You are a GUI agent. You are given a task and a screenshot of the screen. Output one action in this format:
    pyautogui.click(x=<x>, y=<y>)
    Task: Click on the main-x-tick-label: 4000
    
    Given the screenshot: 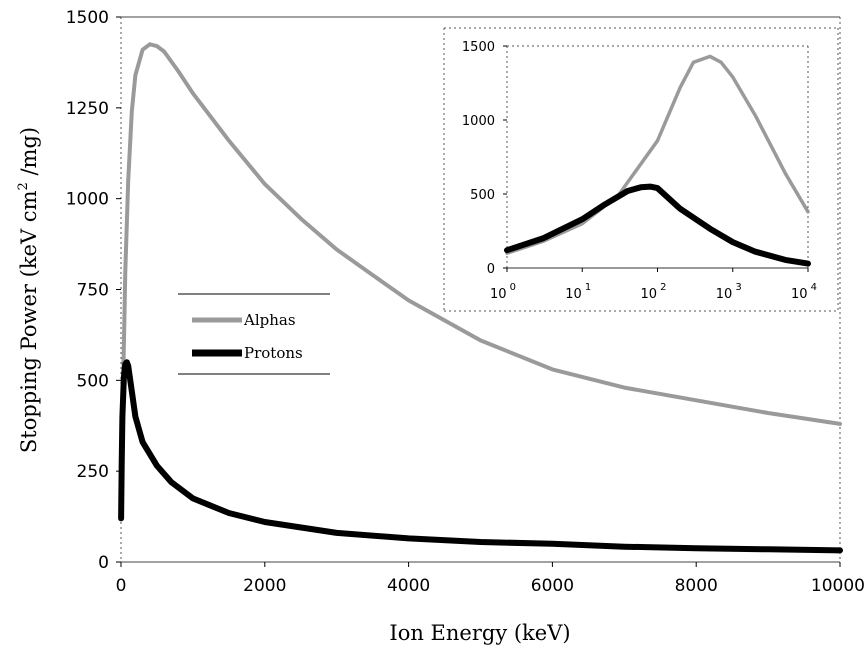 What is the action you would take?
    pyautogui.click(x=408, y=586)
    